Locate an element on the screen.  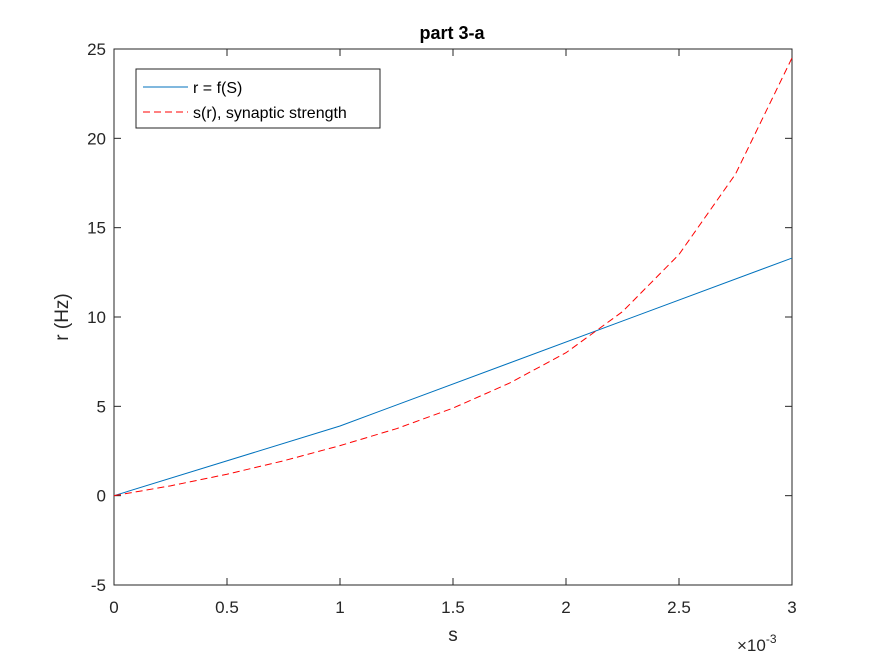
legend-entry-r-f-s: r = f(S) is located at coordinates (217, 88).